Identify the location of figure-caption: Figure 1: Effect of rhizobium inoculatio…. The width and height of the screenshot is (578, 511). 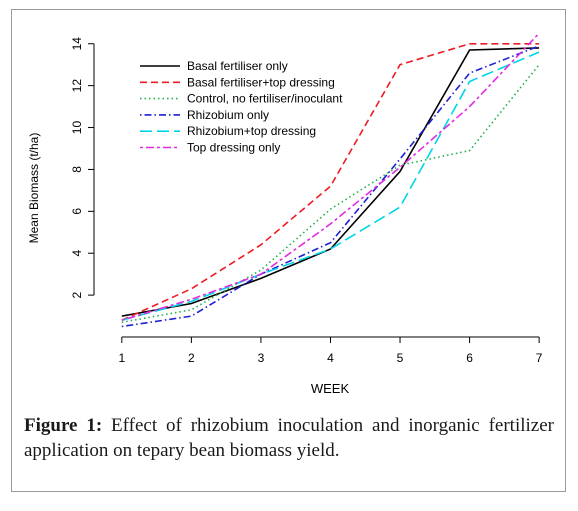
(289, 438).